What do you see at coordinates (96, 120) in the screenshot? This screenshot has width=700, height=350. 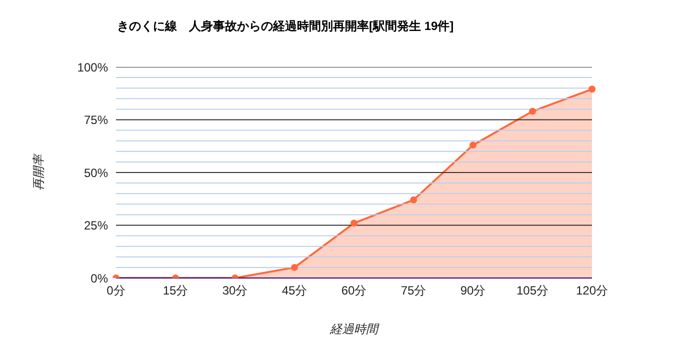 I see `y-tick-label: 75%` at bounding box center [96, 120].